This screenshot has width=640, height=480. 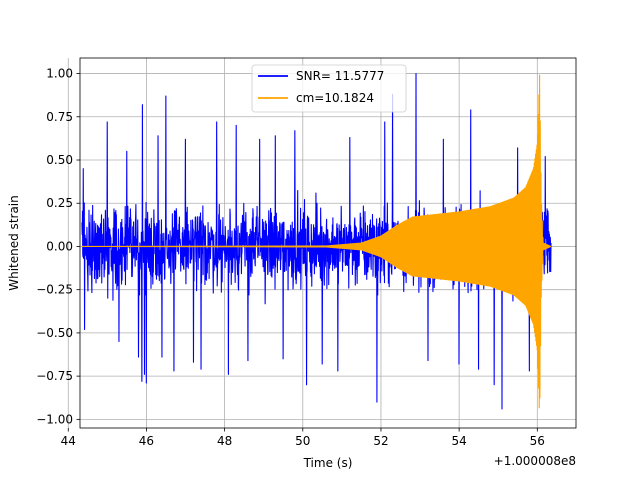 What do you see at coordinates (59, 246) in the screenshot?
I see `y-tick-label: 0.00` at bounding box center [59, 246].